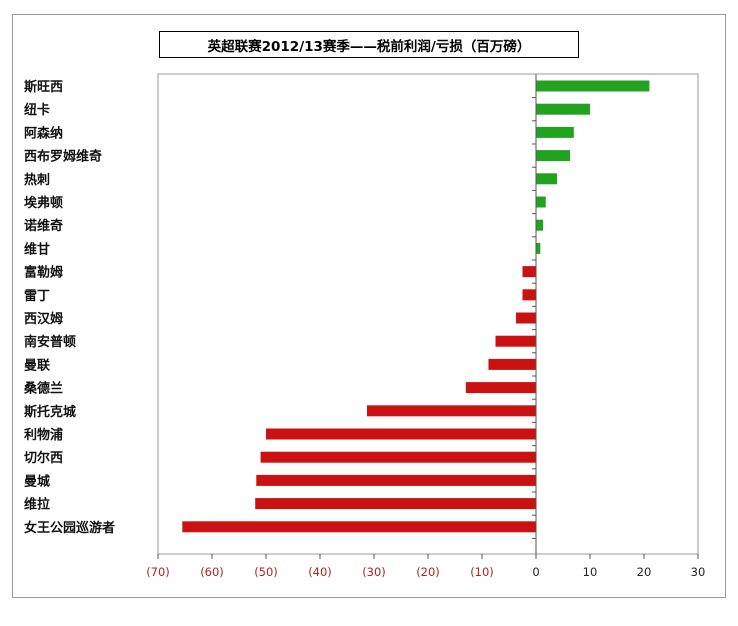 The image size is (738, 626). Describe the element at coordinates (37, 110) in the screenshot. I see `category-label: 纽卡` at that location.